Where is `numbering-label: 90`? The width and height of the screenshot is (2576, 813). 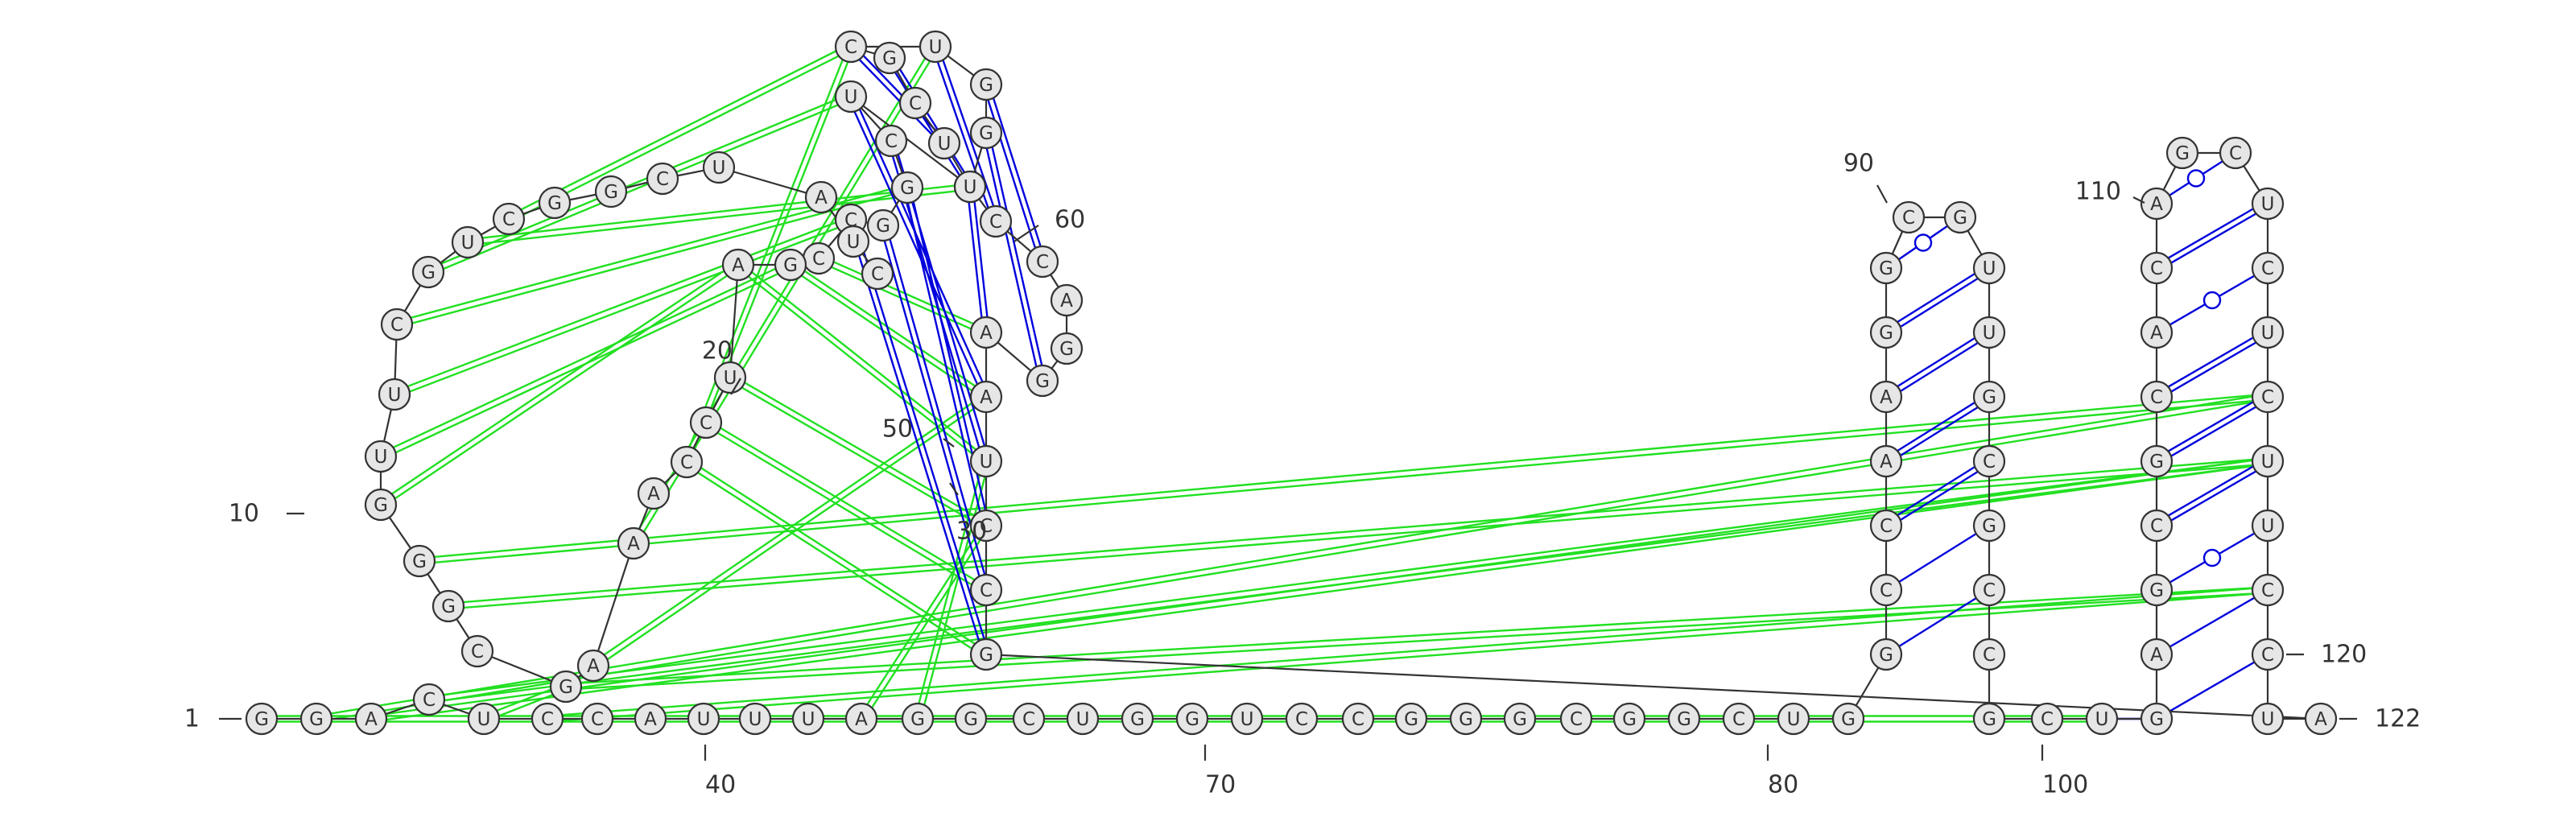 numbering-label: 90 is located at coordinates (1858, 164).